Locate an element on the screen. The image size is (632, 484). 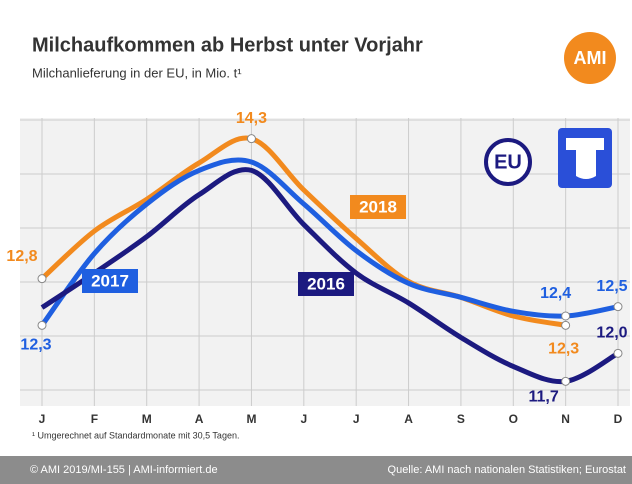
data-label: 14,3 is located at coordinates (251, 118).